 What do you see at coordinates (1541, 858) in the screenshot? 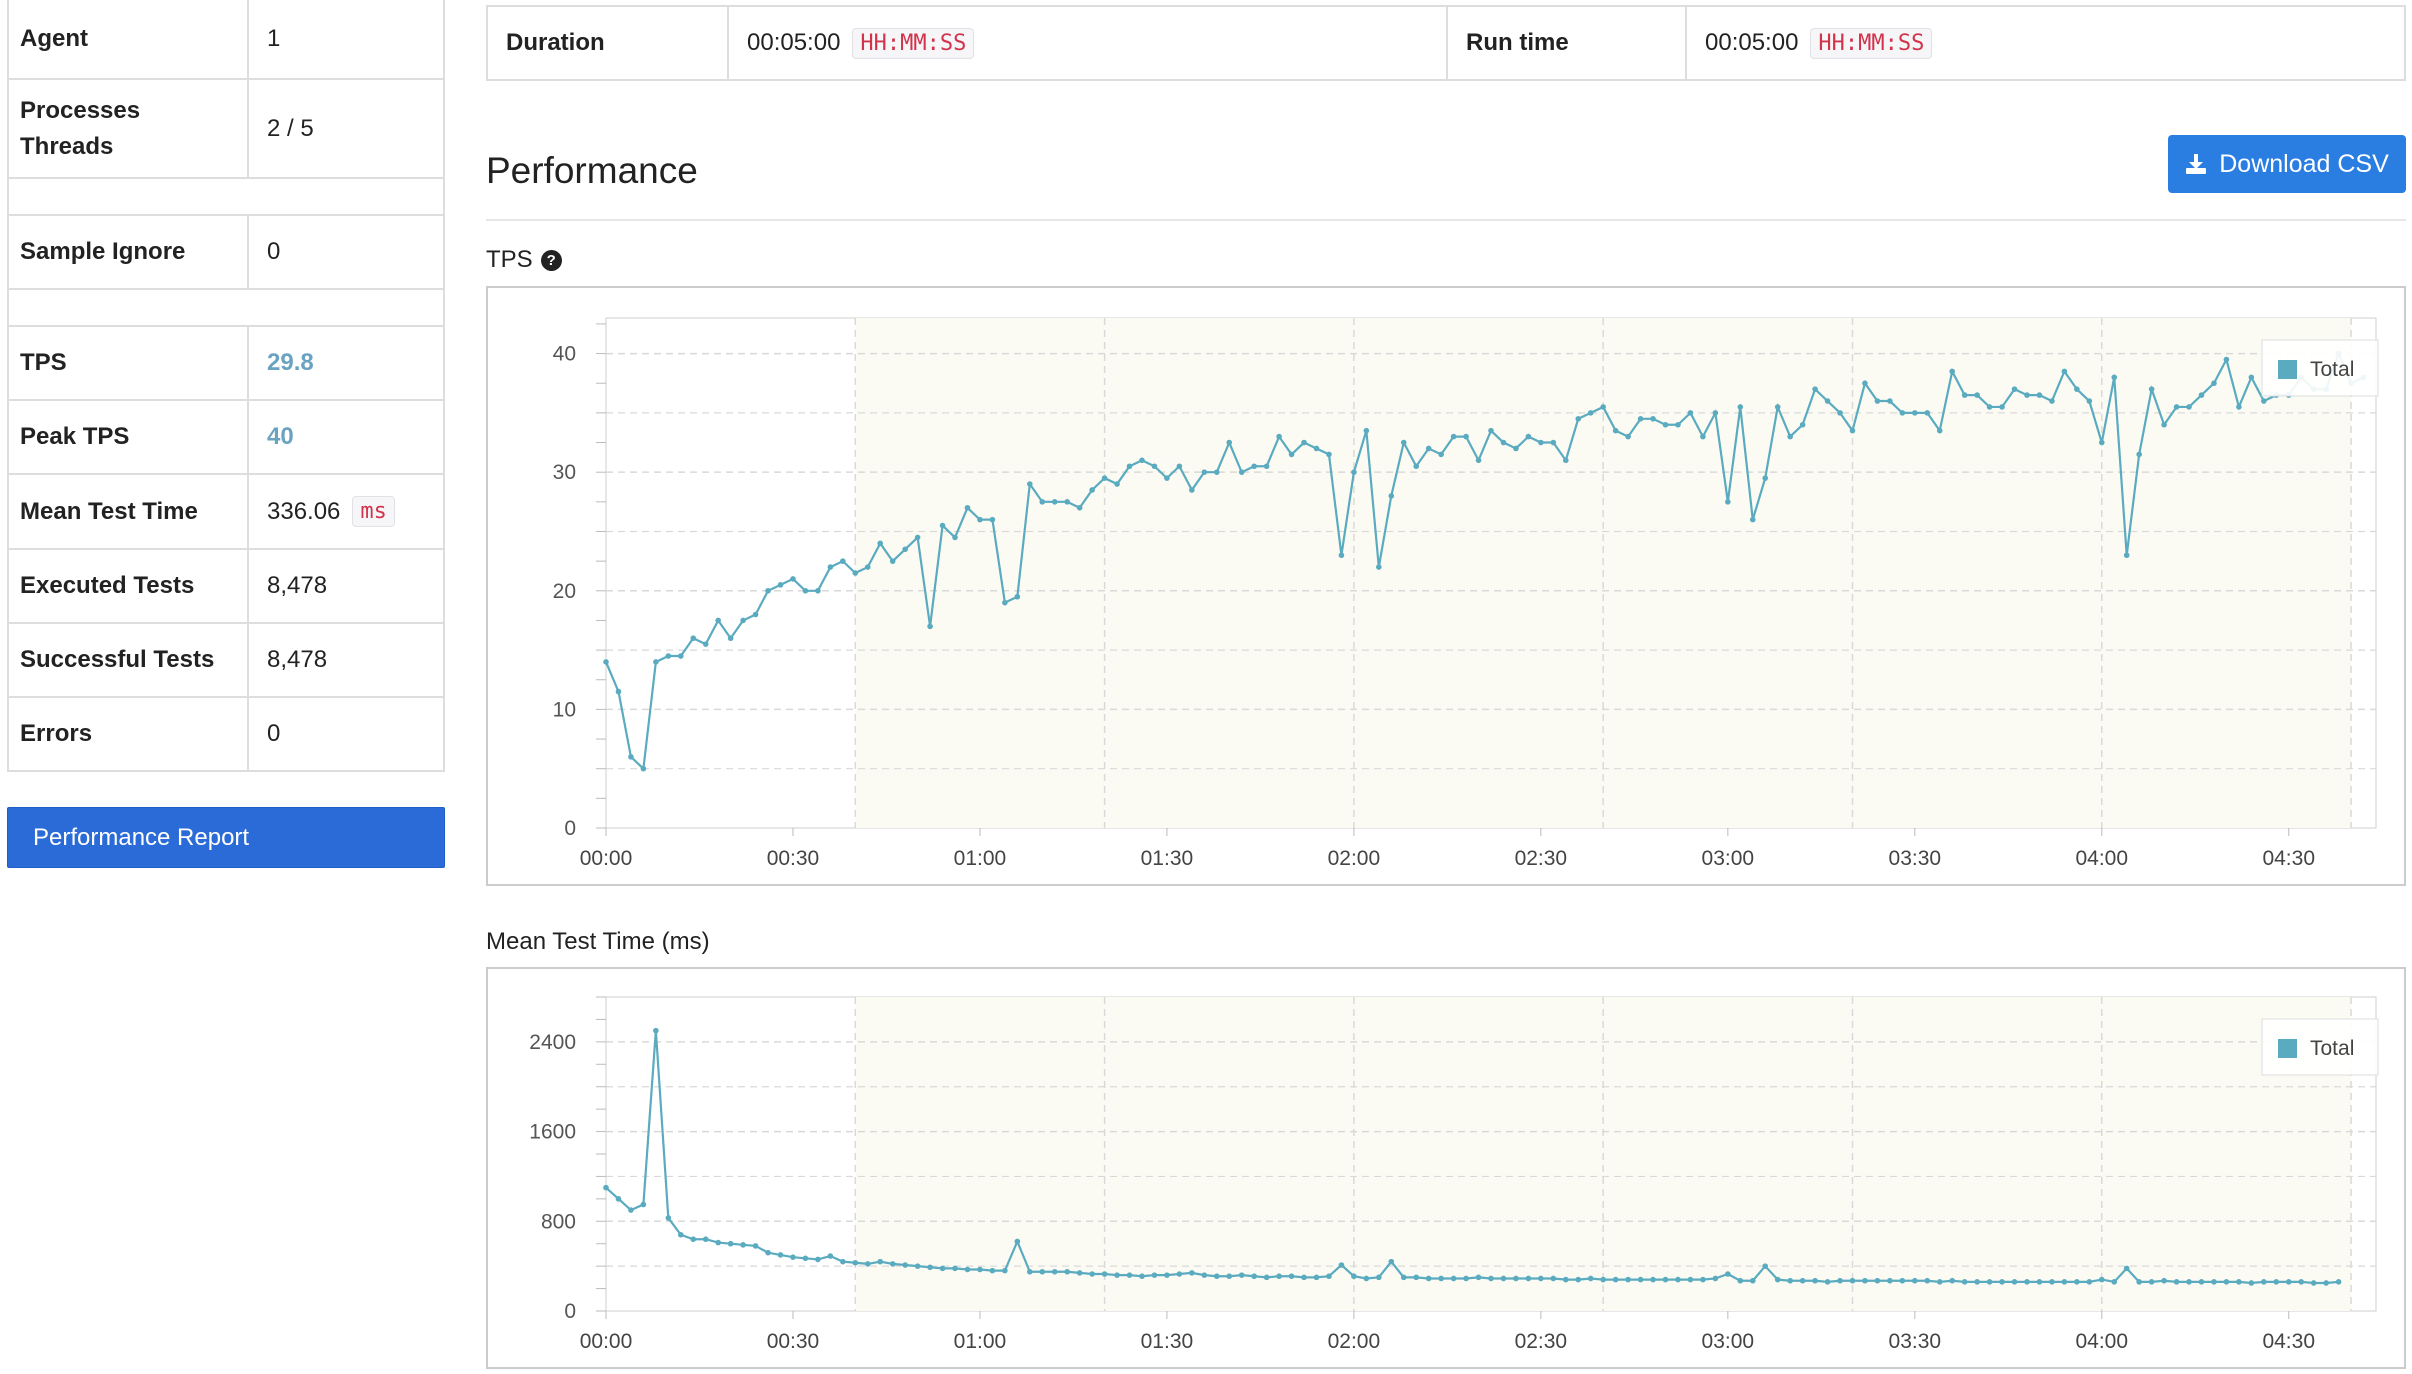
I see `x-tick-label: 02:30` at bounding box center [1541, 858].